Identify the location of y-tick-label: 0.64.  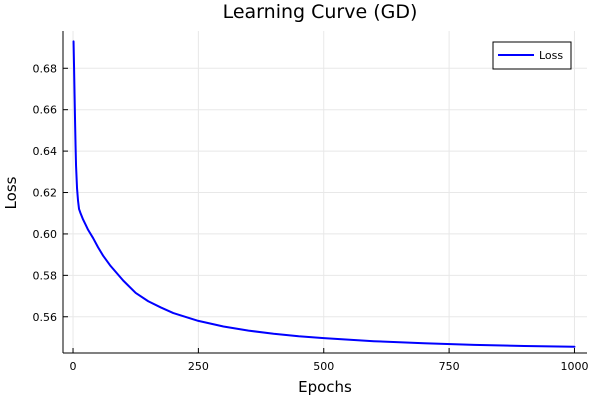
(45, 151).